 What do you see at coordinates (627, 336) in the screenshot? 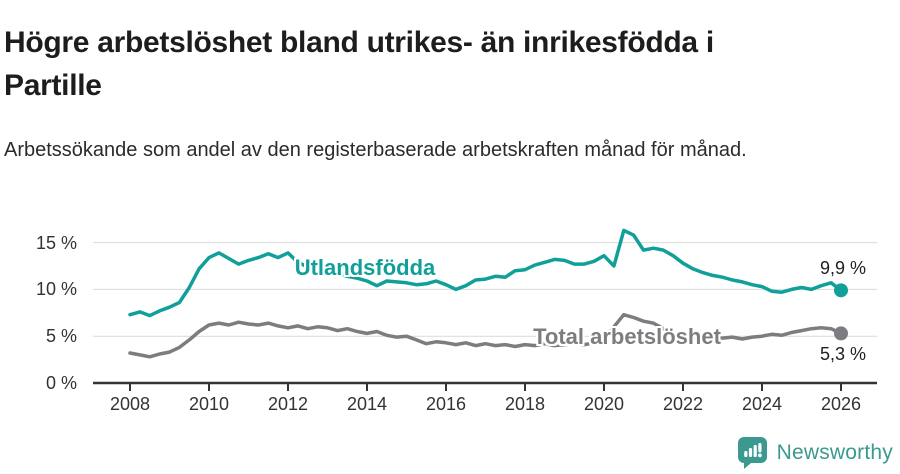
I see `series-label-total-arbetsloshet: Total arbetslöshet` at bounding box center [627, 336].